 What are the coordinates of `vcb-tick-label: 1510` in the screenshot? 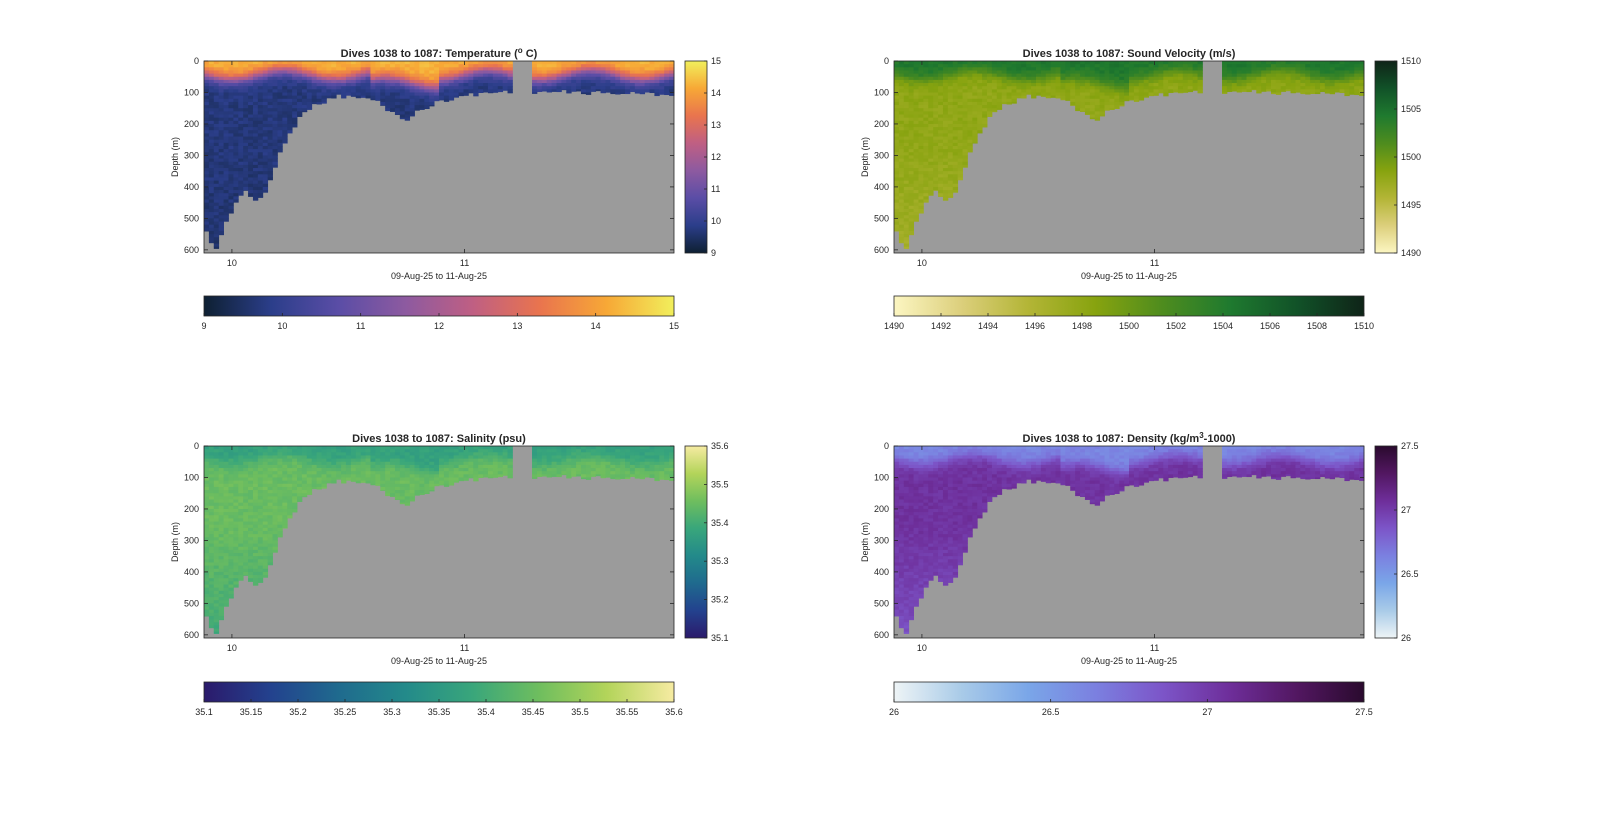 It's located at (1411, 61).